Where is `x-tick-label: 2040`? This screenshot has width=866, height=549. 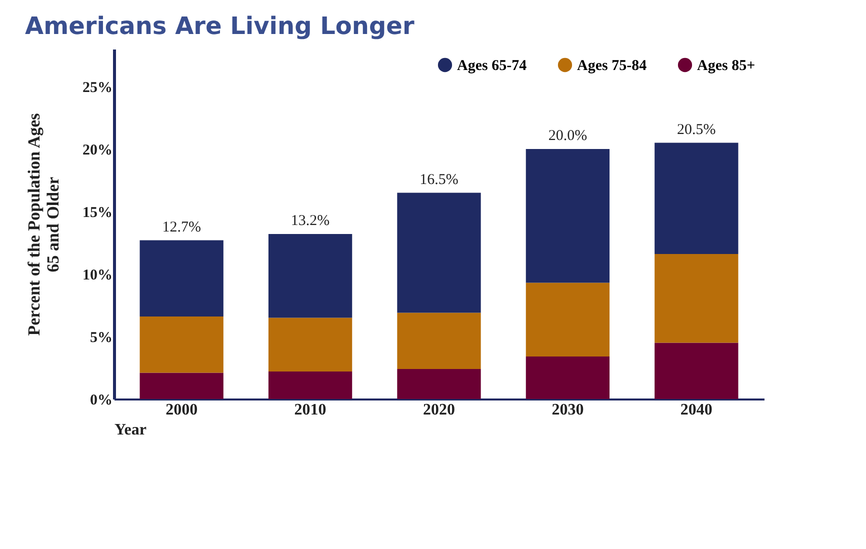
x-tick-label: 2040 is located at coordinates (696, 410).